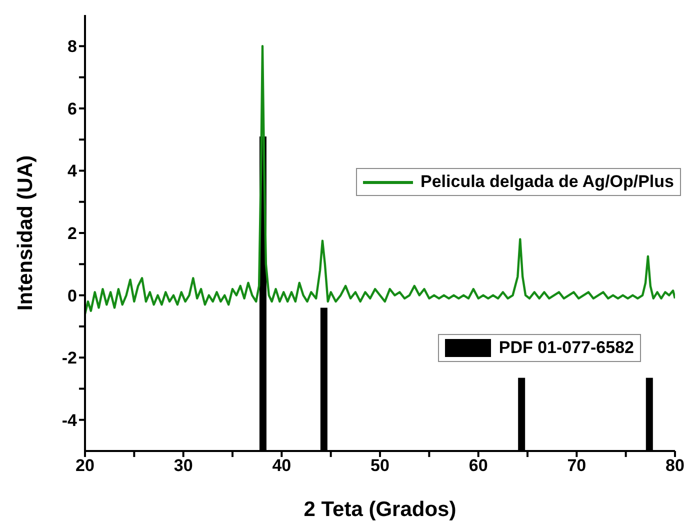 This screenshot has width=687, height=530. I want to click on y-tick-label: 4, so click(73, 171).